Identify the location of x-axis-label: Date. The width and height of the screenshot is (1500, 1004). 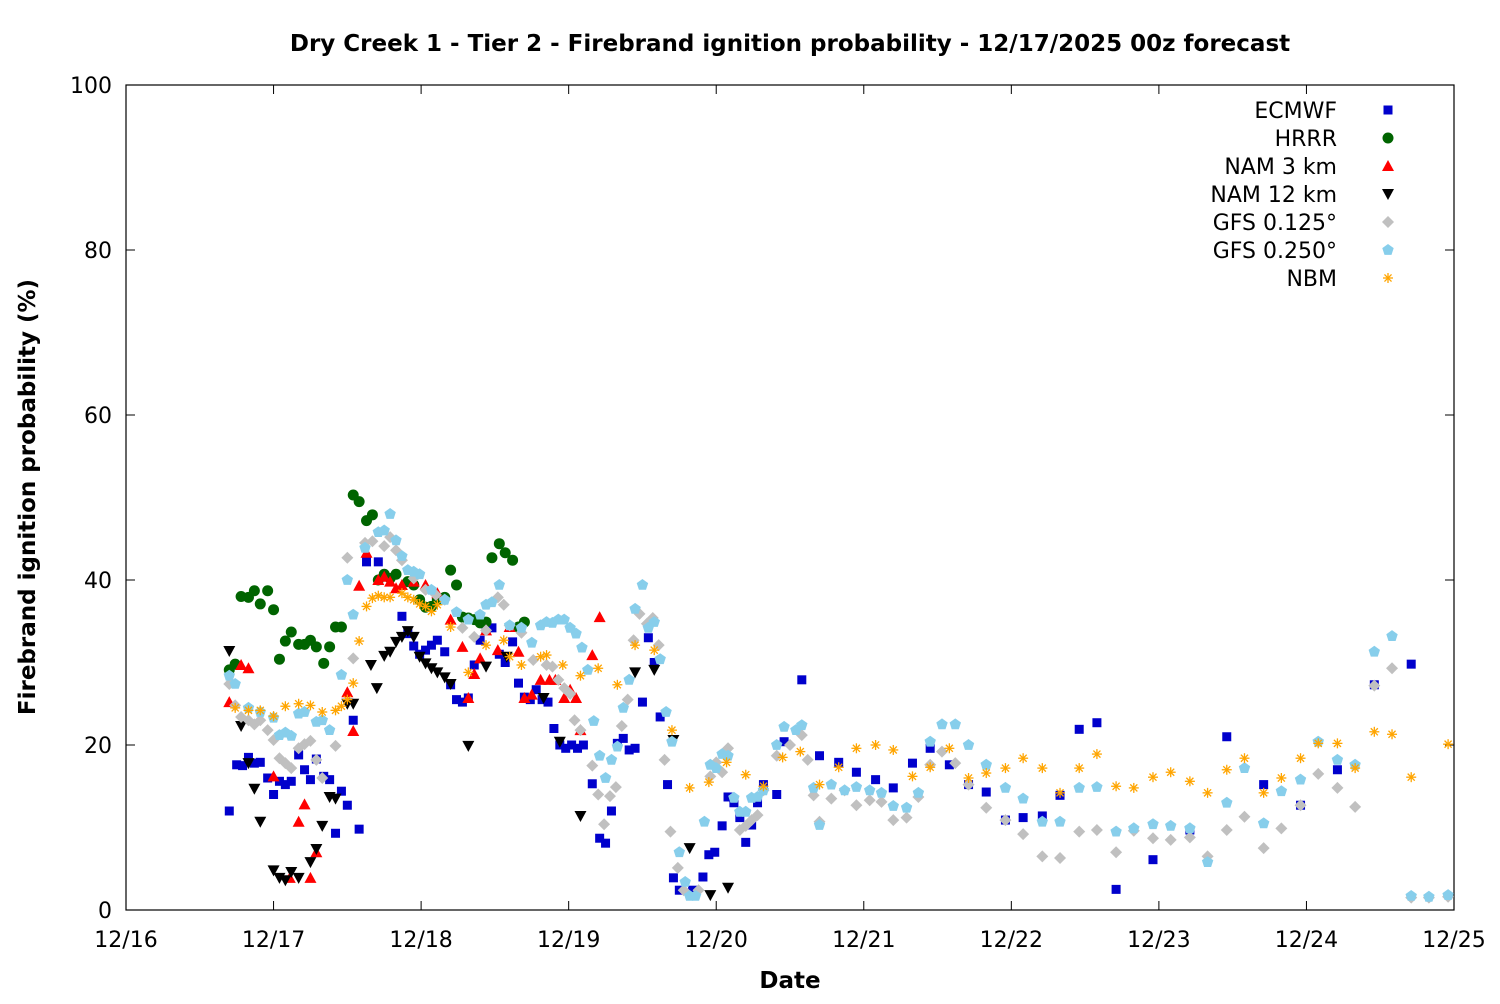
(789, 981).